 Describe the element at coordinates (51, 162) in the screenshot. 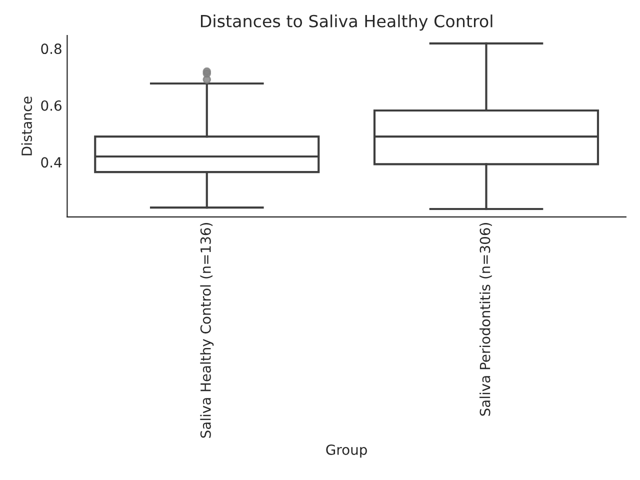

I see `y-tick-label: 0.4` at that location.